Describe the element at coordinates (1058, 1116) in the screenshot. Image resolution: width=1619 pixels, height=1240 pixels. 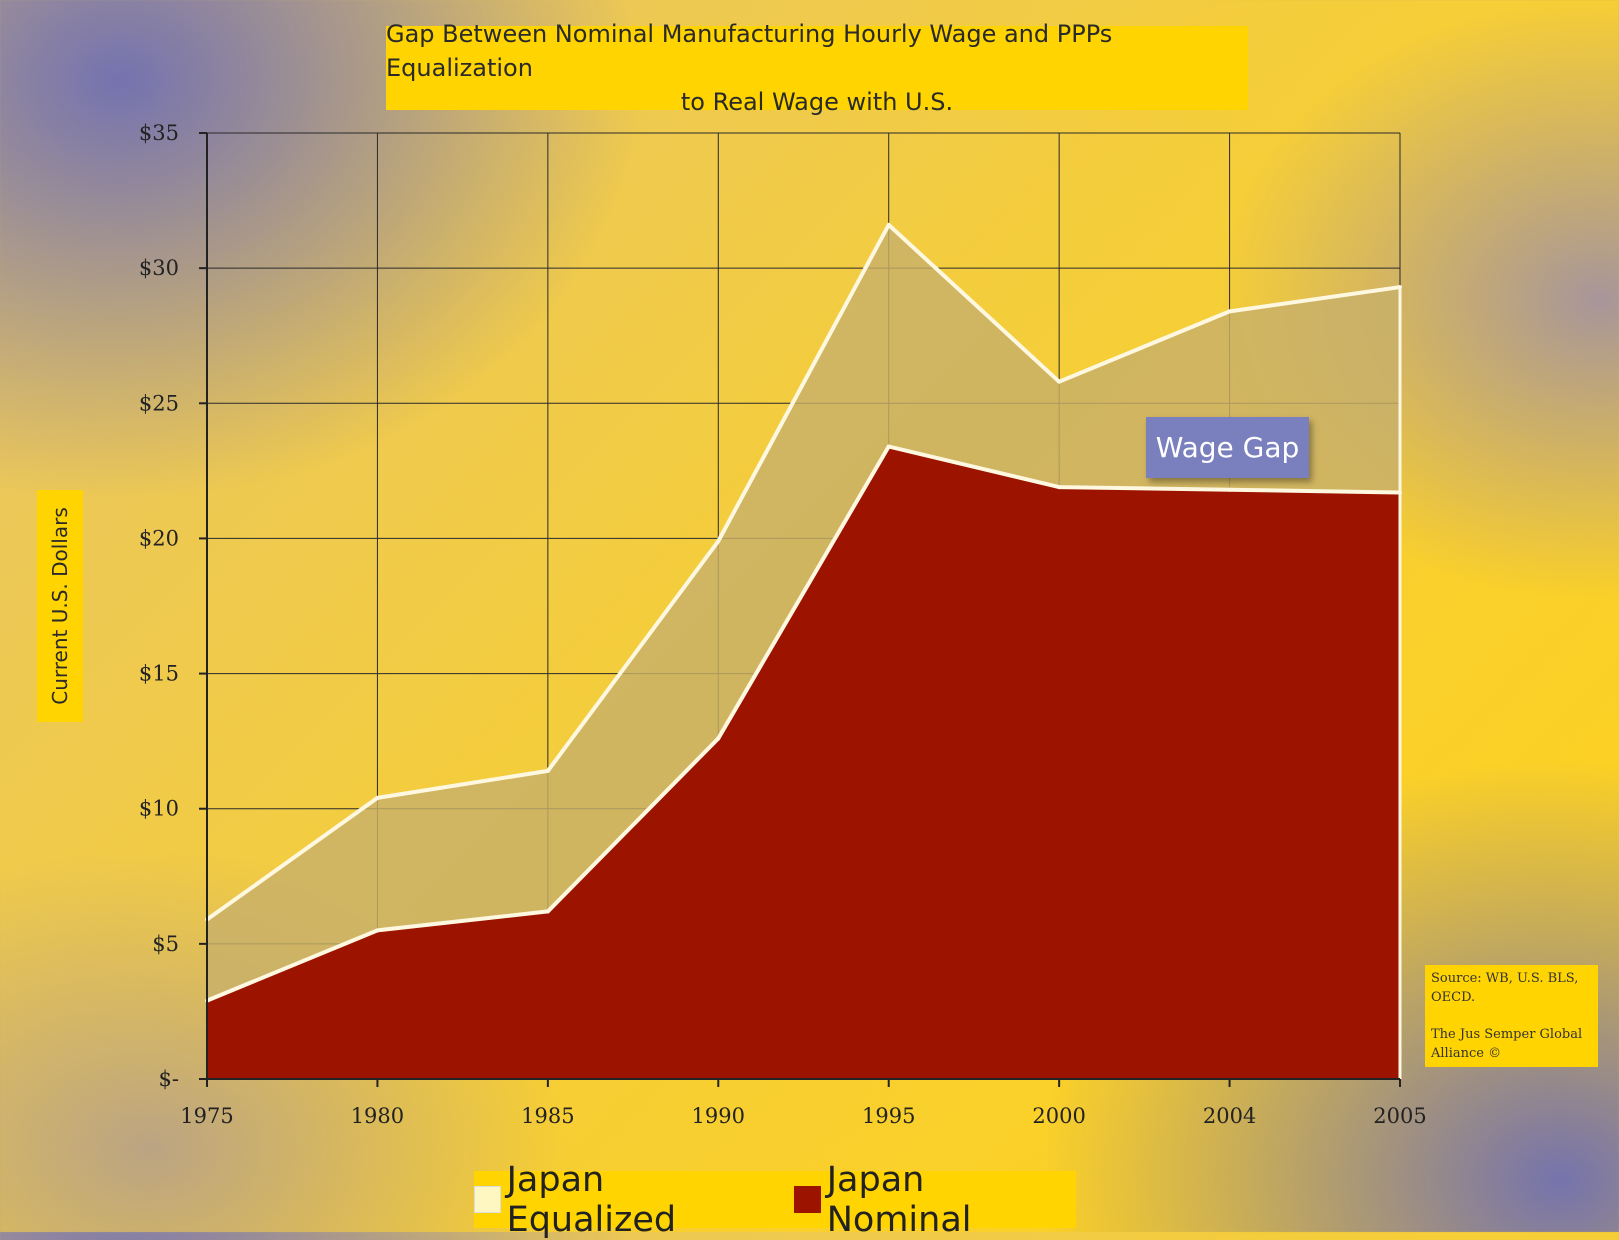
I see `x-tick-label: 2000` at that location.